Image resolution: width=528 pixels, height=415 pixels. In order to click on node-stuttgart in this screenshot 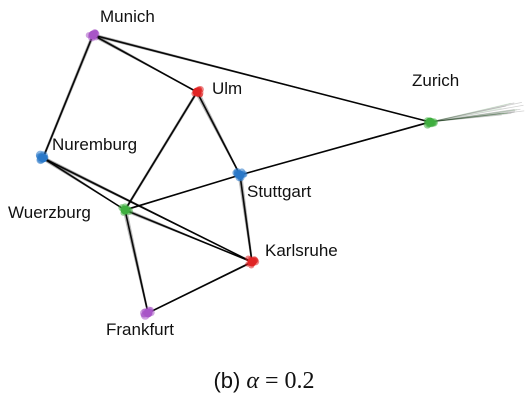, I will do `click(239, 174)`.